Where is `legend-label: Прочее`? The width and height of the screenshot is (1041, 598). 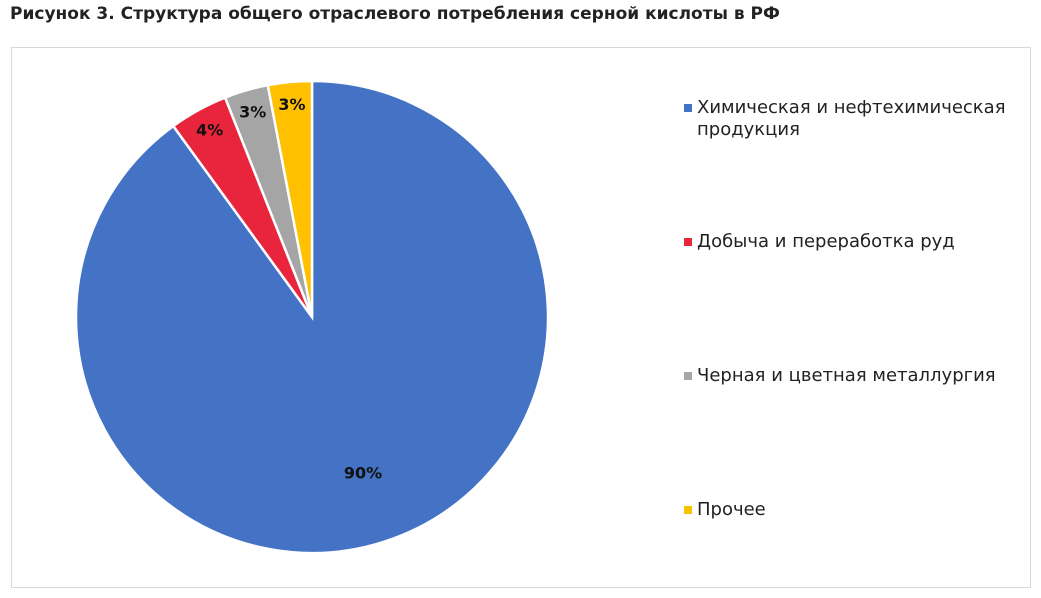 legend-label: Прочее is located at coordinates (731, 509).